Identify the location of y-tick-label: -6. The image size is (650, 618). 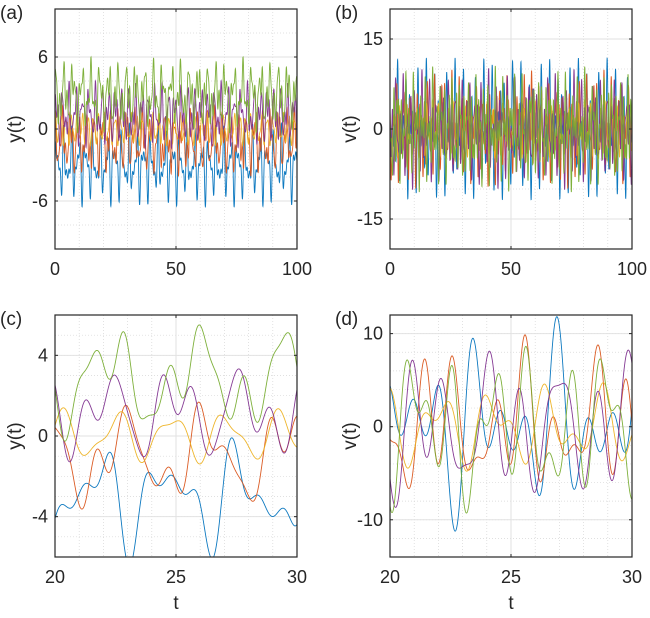
(40, 201).